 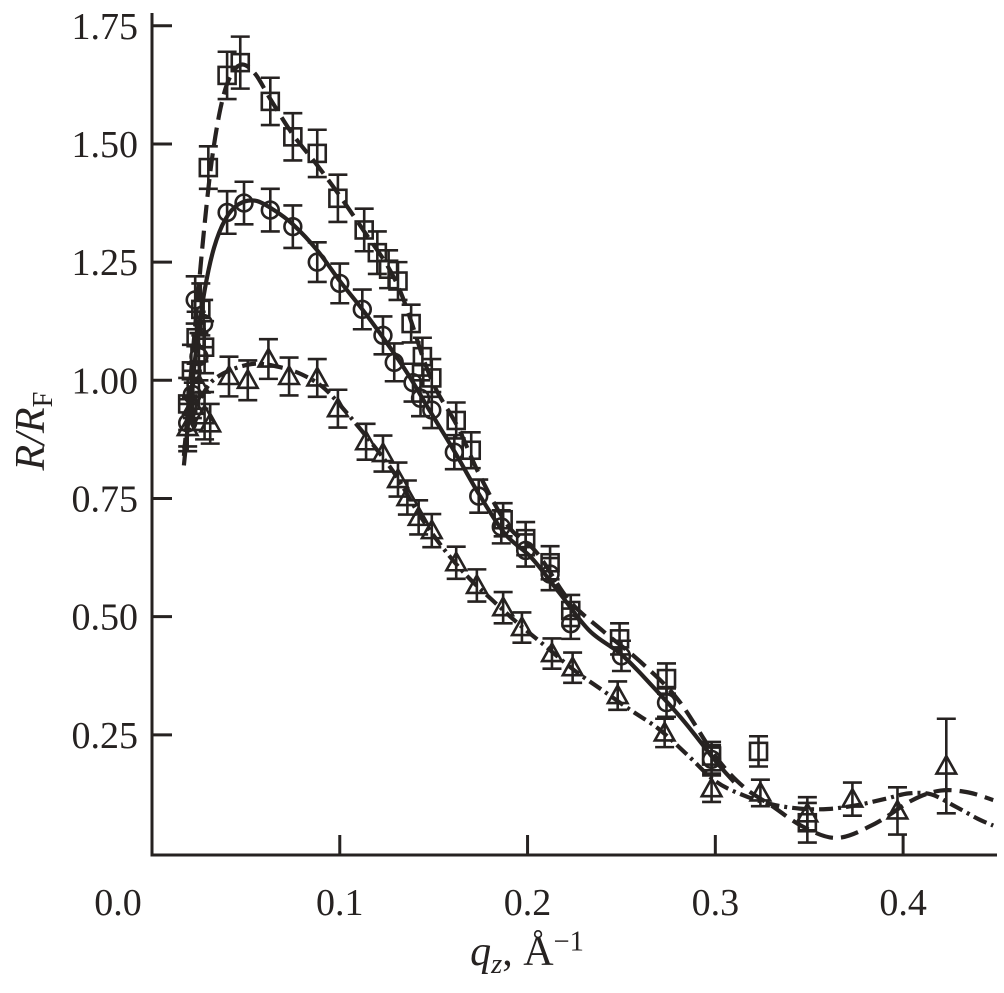 What do you see at coordinates (568, 942) in the screenshot?
I see `x-axis-title-sup: −1` at bounding box center [568, 942].